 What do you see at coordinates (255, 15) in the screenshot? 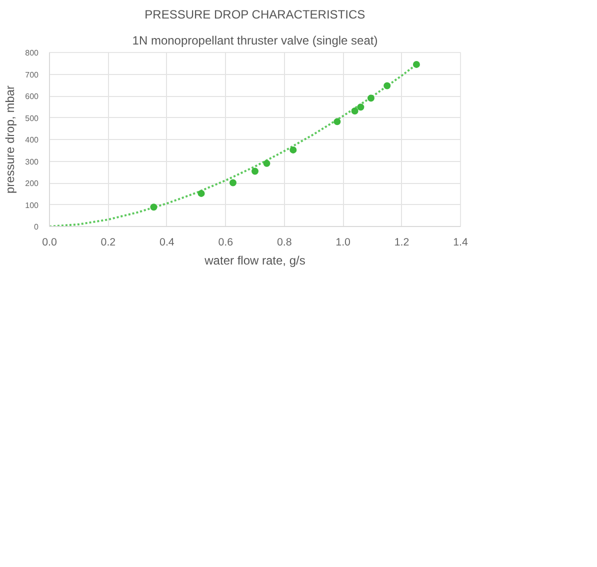
I see `chart-title: PRESSURE DROP CHARACTERISTICS` at bounding box center [255, 15].